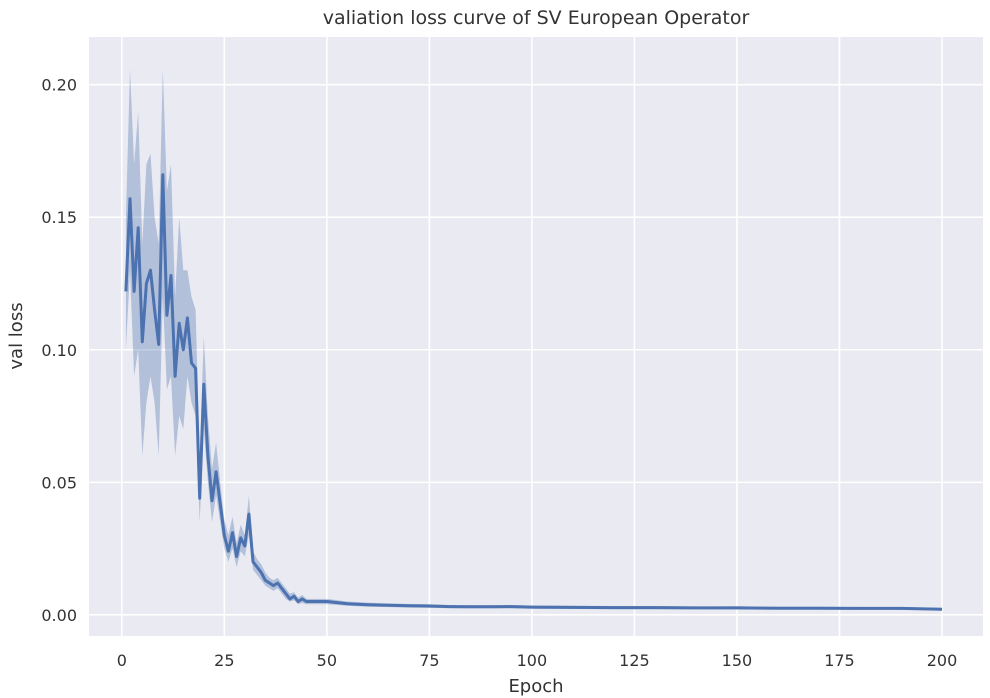 This screenshot has width=990, height=698. What do you see at coordinates (839, 660) in the screenshot?
I see `x-tick-label: 175` at bounding box center [839, 660].